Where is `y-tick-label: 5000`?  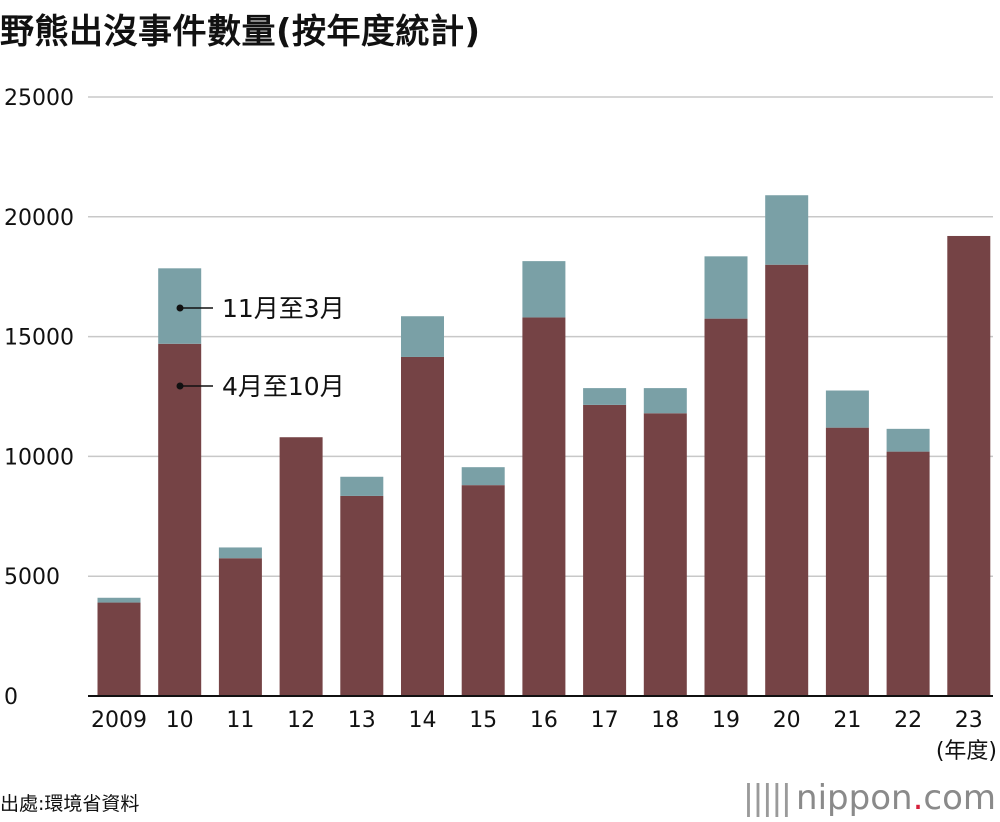 y-tick-label: 5000 is located at coordinates (32, 577).